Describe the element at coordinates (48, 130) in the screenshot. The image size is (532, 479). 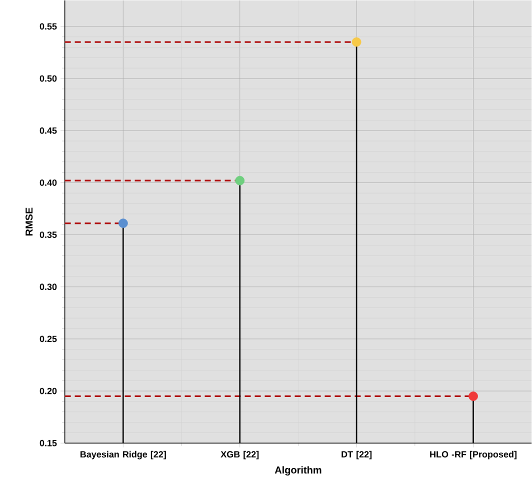
I see `y-tick-label: 0.45` at that location.